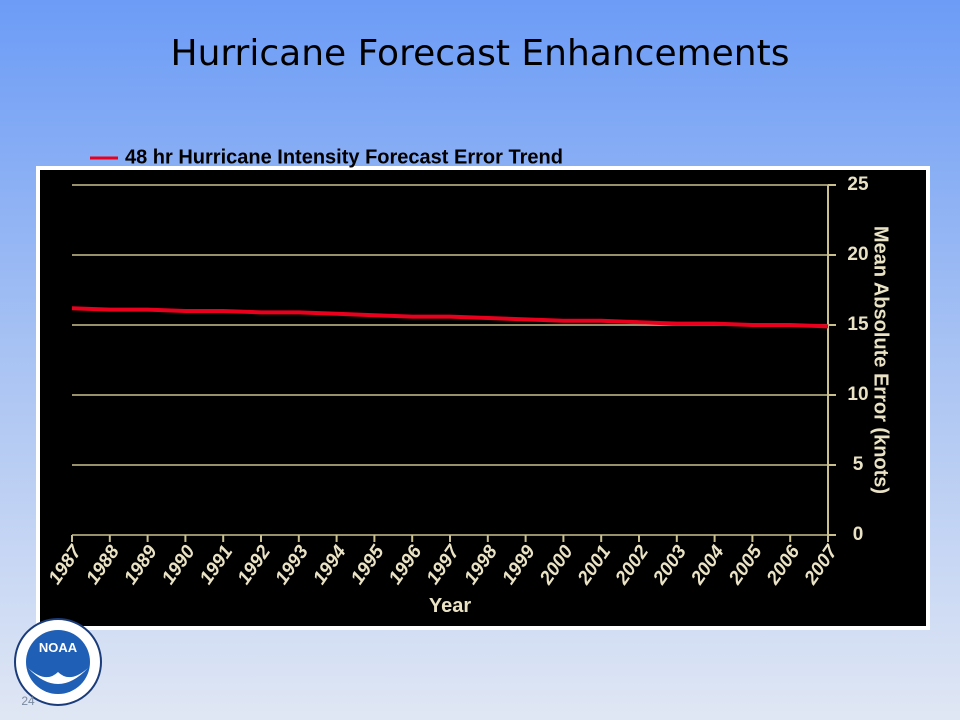  I want to click on y-tick-label: 0, so click(858, 534).